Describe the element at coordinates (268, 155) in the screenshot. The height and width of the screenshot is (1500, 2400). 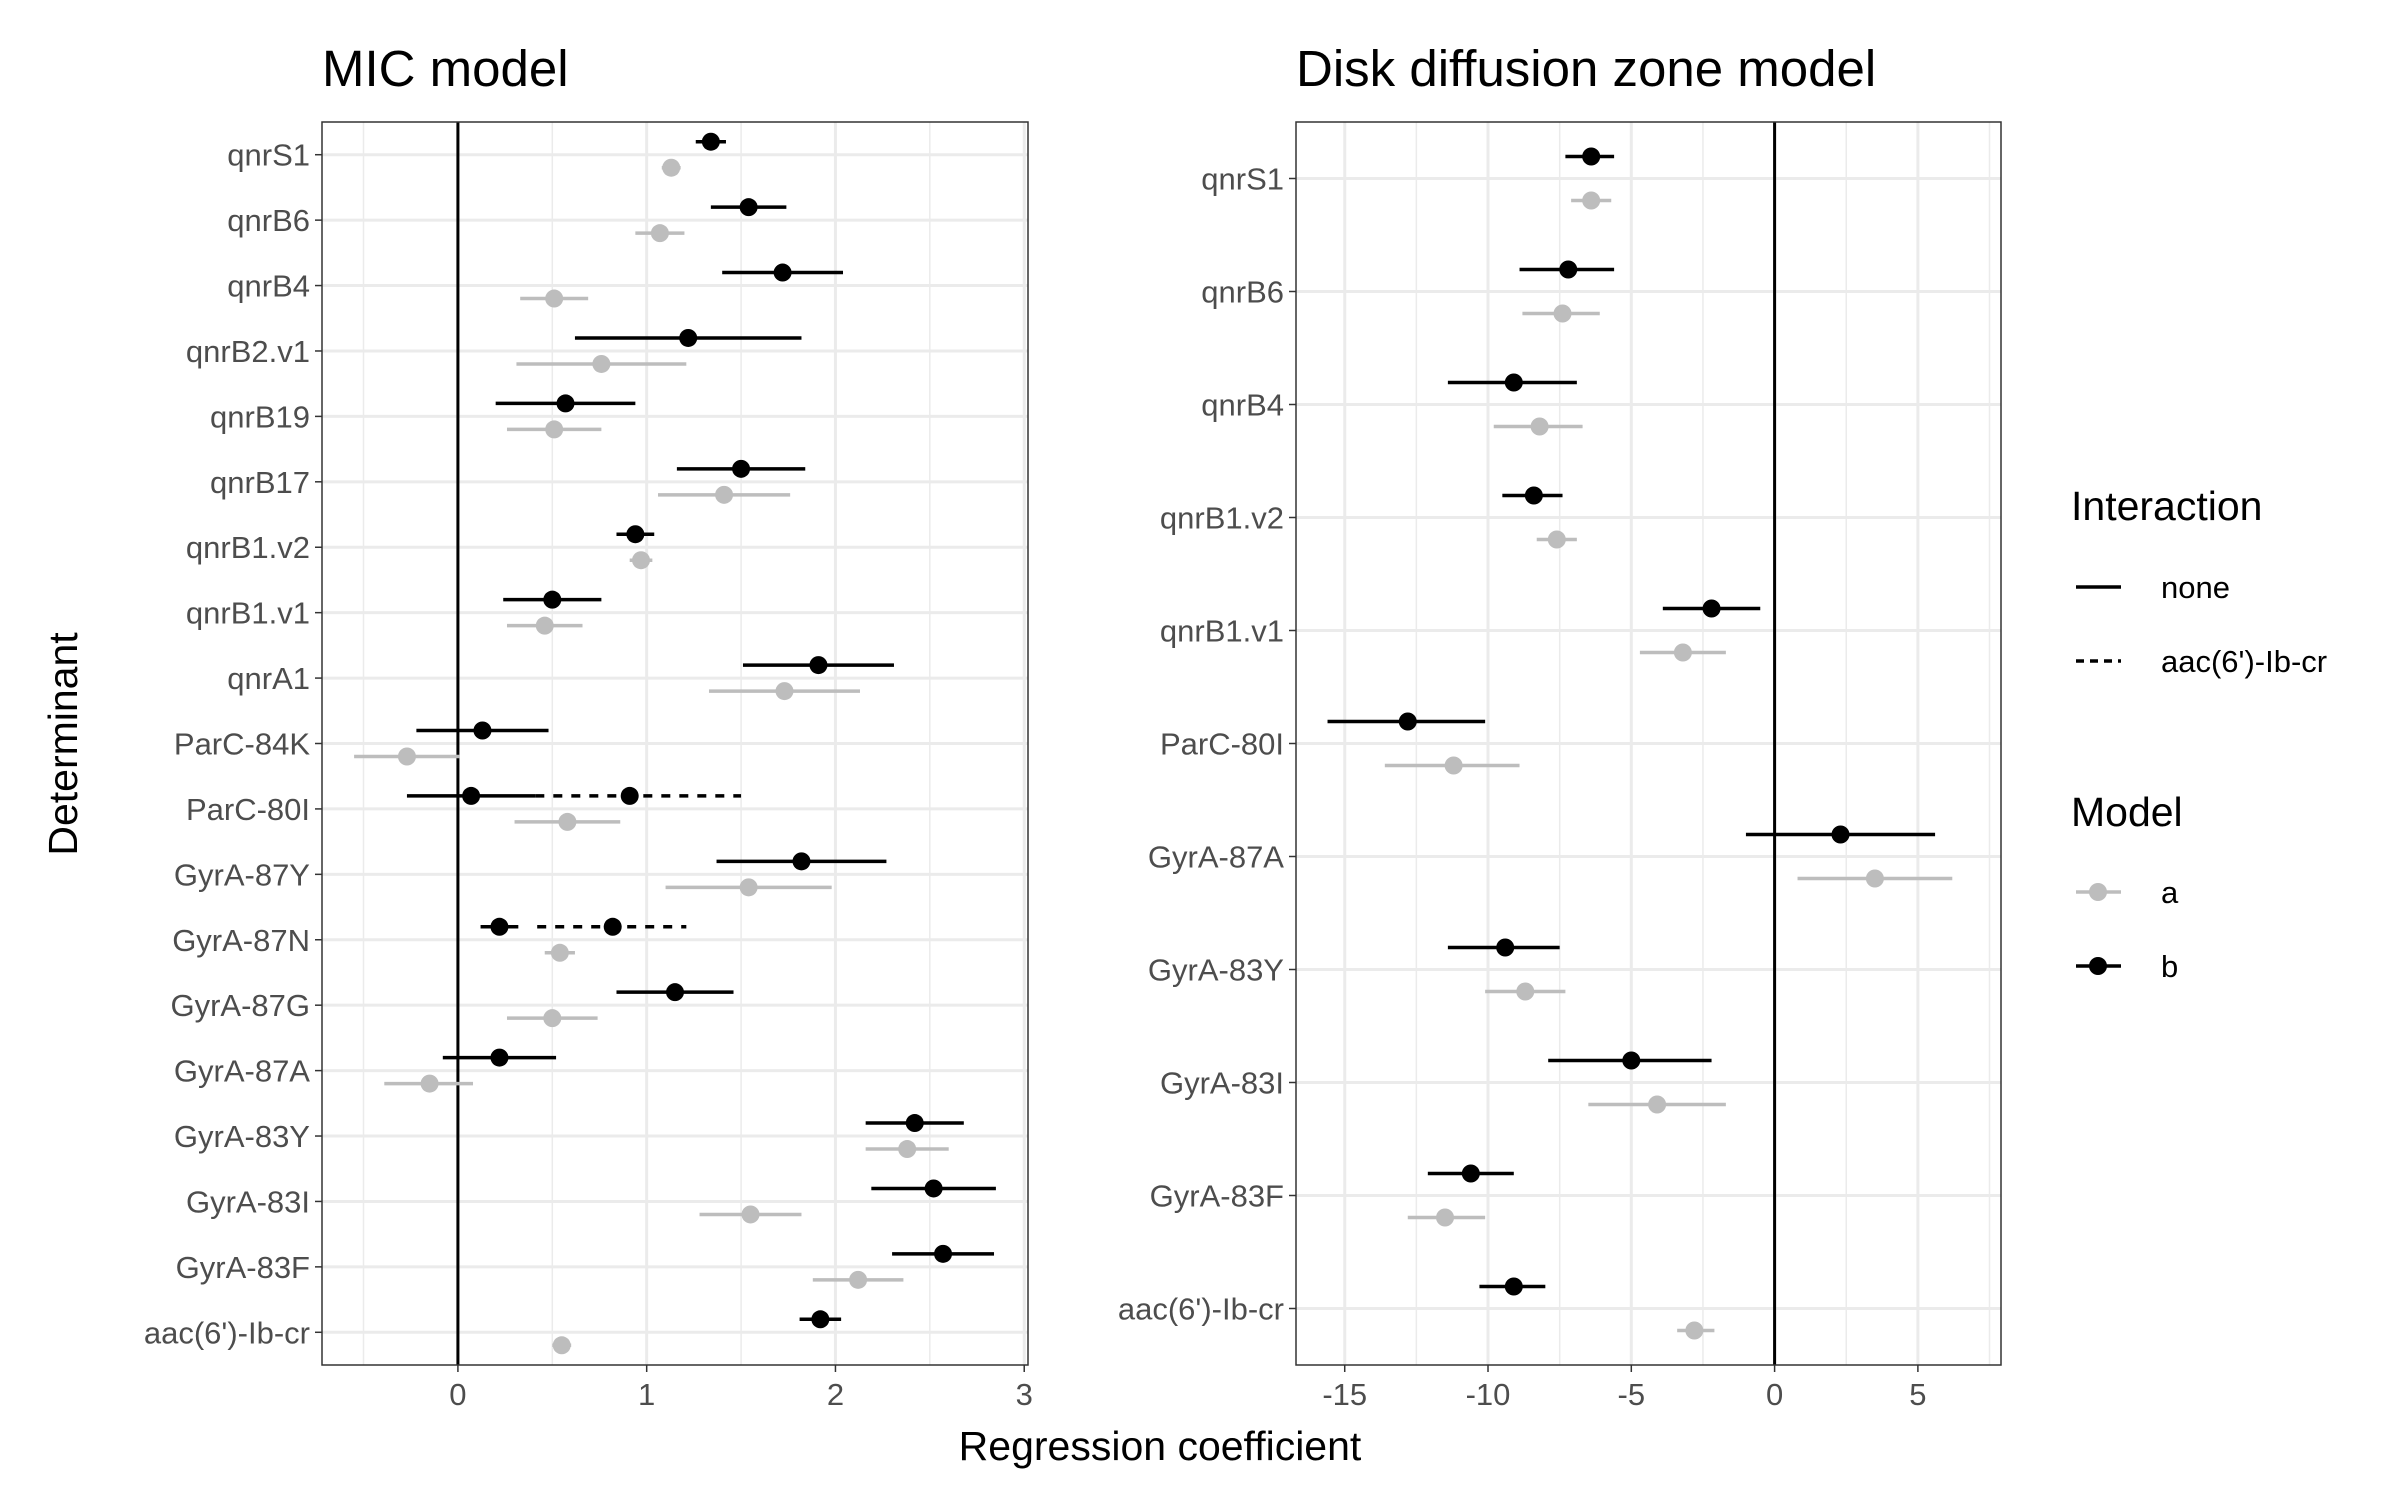
I see `y-tick-label: qnrS1` at that location.